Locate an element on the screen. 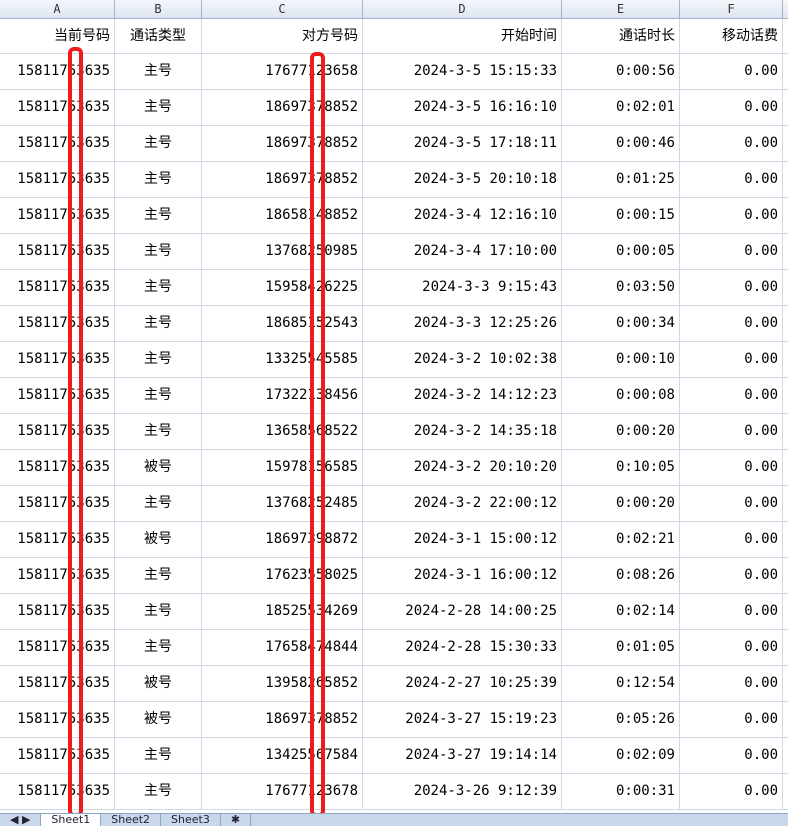  table-cell: 17677123658 is located at coordinates (282, 71).